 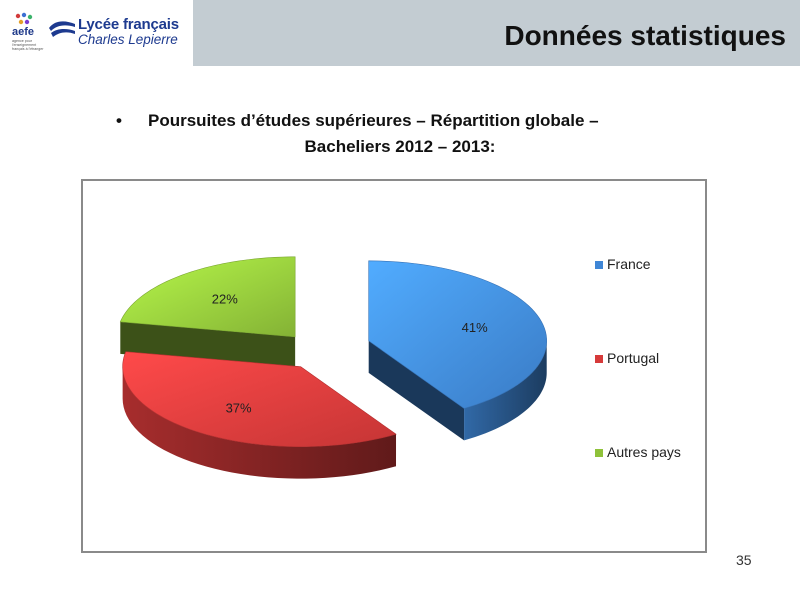 What do you see at coordinates (207, 312) in the screenshot?
I see `pie-slice-autres-pays` at bounding box center [207, 312].